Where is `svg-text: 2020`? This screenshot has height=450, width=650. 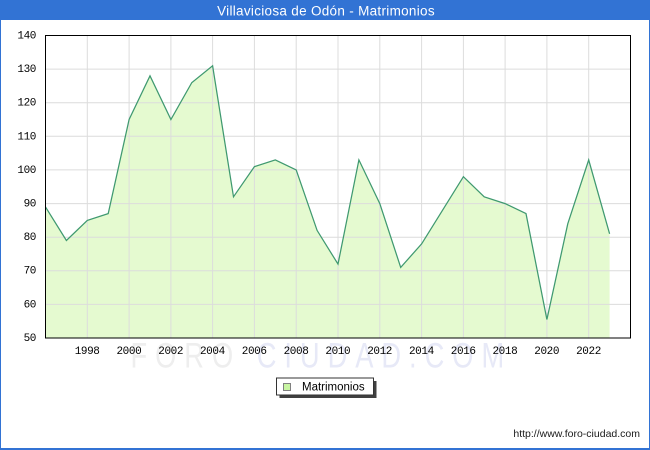 svg-text: 2020 is located at coordinates (546, 352).